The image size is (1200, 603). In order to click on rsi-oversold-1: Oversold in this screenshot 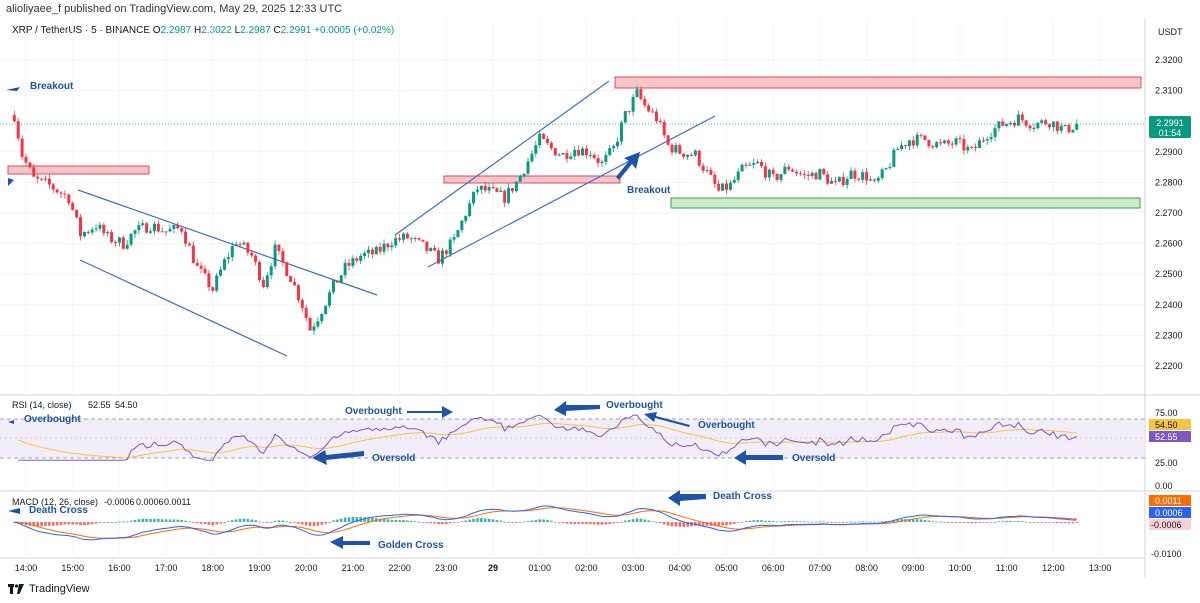, I will do `click(393, 458)`.